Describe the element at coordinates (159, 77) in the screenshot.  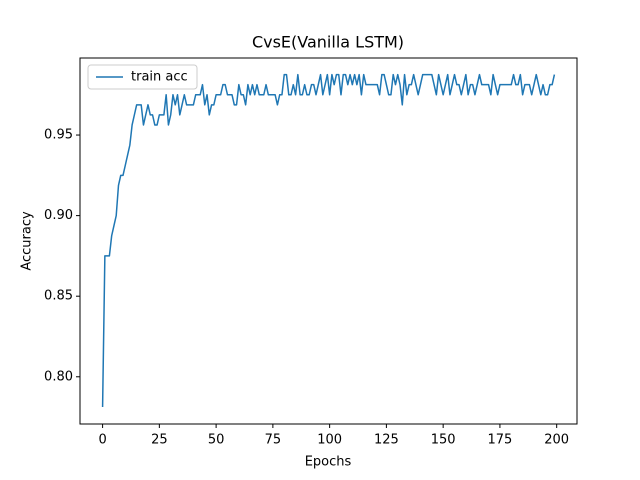
I see `legend-label: train acc` at that location.